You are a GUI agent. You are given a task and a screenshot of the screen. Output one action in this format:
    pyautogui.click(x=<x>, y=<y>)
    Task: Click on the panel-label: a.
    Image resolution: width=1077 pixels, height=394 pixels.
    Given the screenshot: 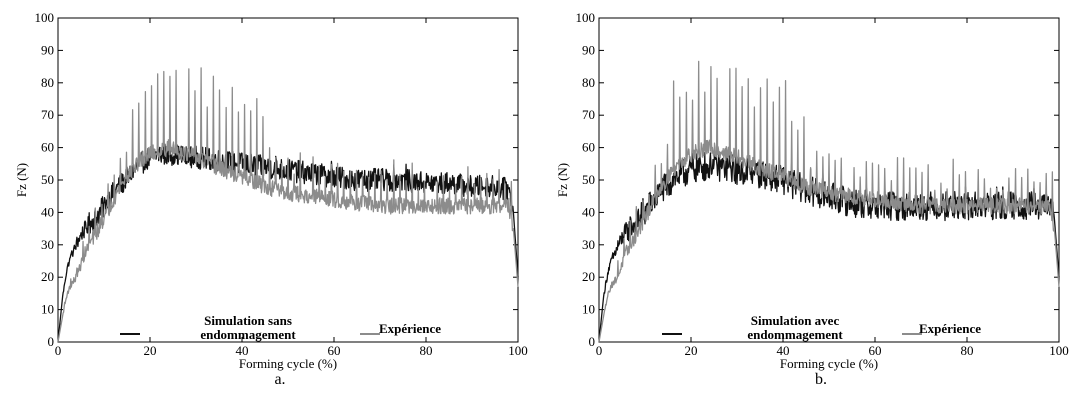 What is the action you would take?
    pyautogui.click(x=279, y=379)
    